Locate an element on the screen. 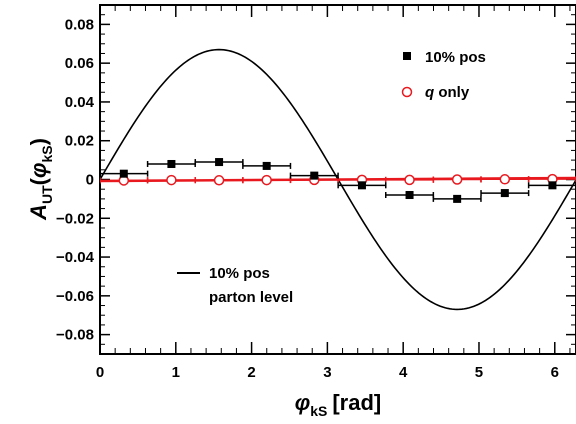  x-tick-label: 5 is located at coordinates (479, 372).